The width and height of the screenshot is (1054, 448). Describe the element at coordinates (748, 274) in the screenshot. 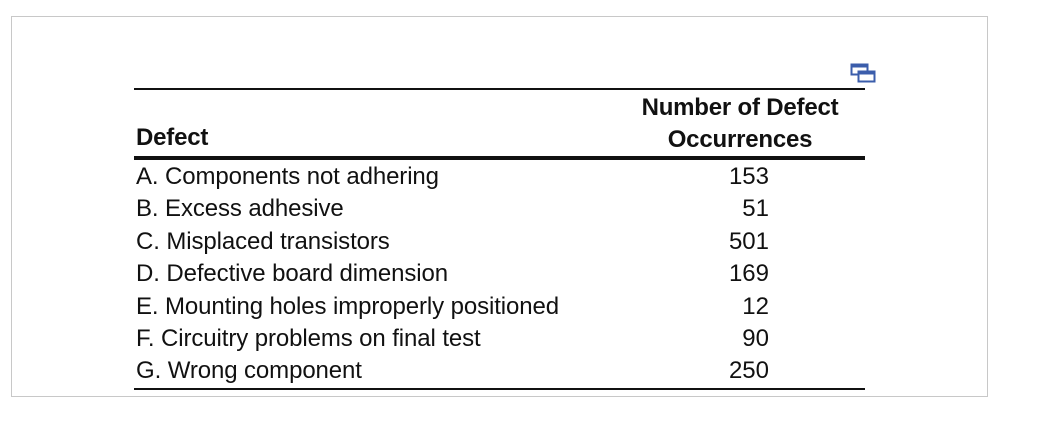

I see `occurrences-cell: 169` at that location.